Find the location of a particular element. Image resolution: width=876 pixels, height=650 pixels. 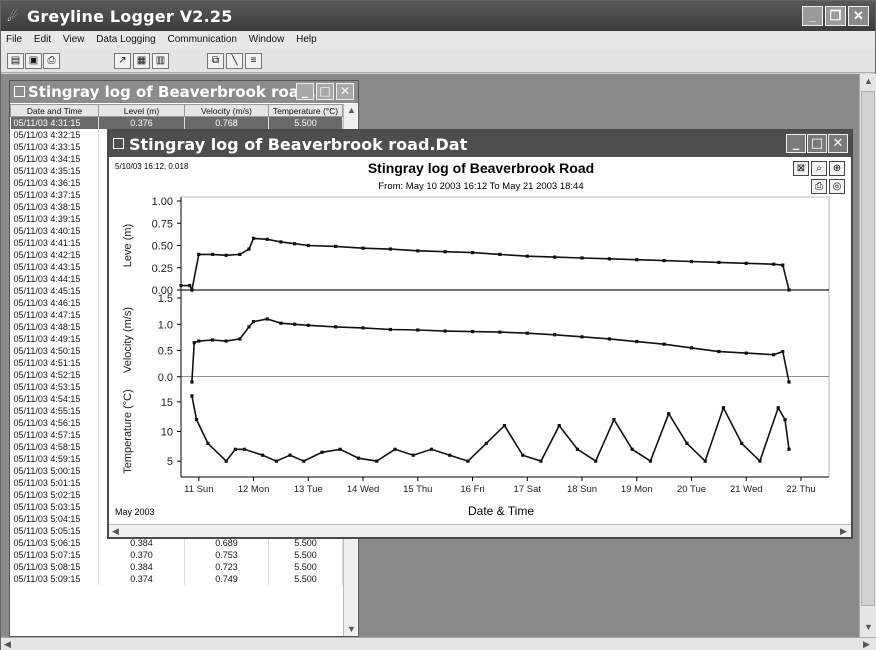

cell-date-time: 05/11/03 4:34:15 is located at coordinates (54, 158).